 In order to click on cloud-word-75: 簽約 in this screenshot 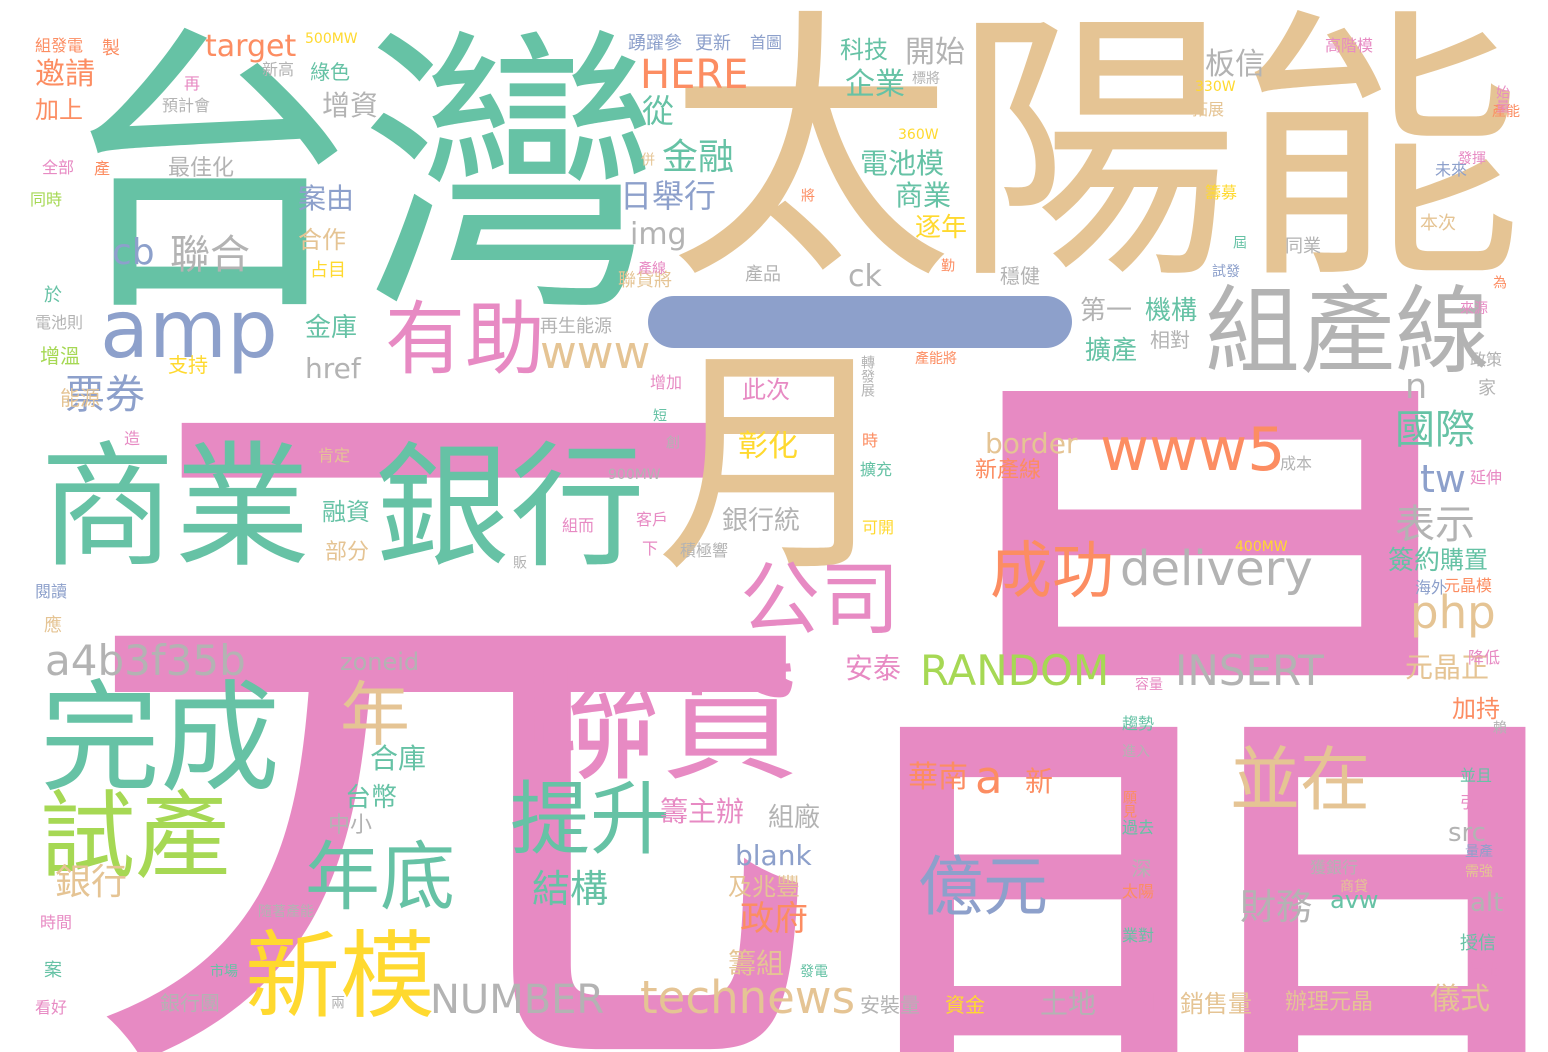, I will do `click(1414, 561)`.